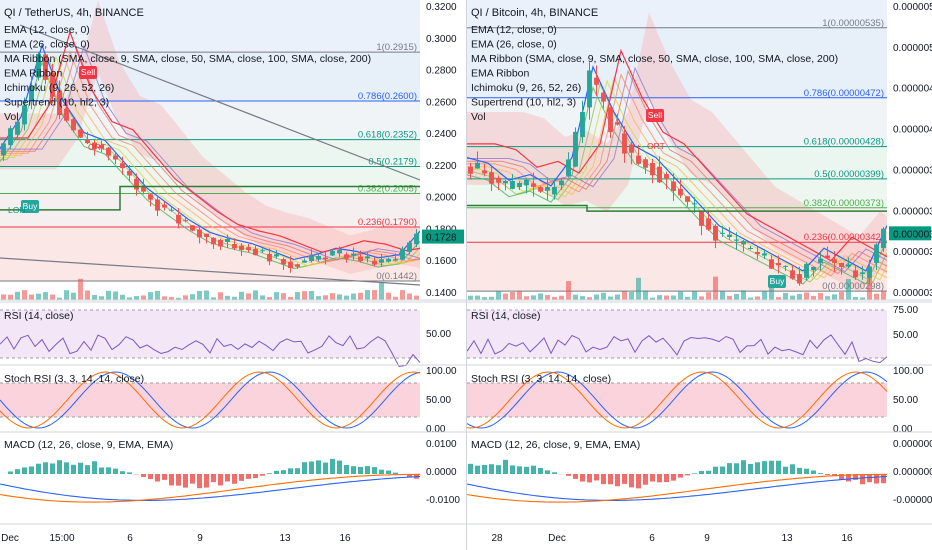 The image size is (932, 550). I want to click on price-tick: 0.2200, so click(441, 166).